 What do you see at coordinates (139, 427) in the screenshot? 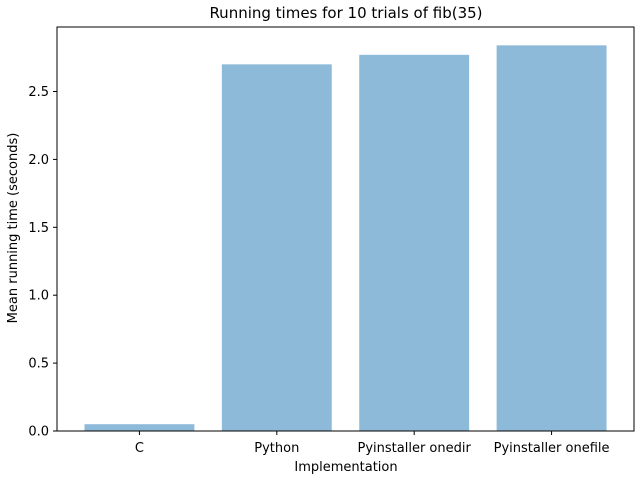
I see `bar-c` at bounding box center [139, 427].